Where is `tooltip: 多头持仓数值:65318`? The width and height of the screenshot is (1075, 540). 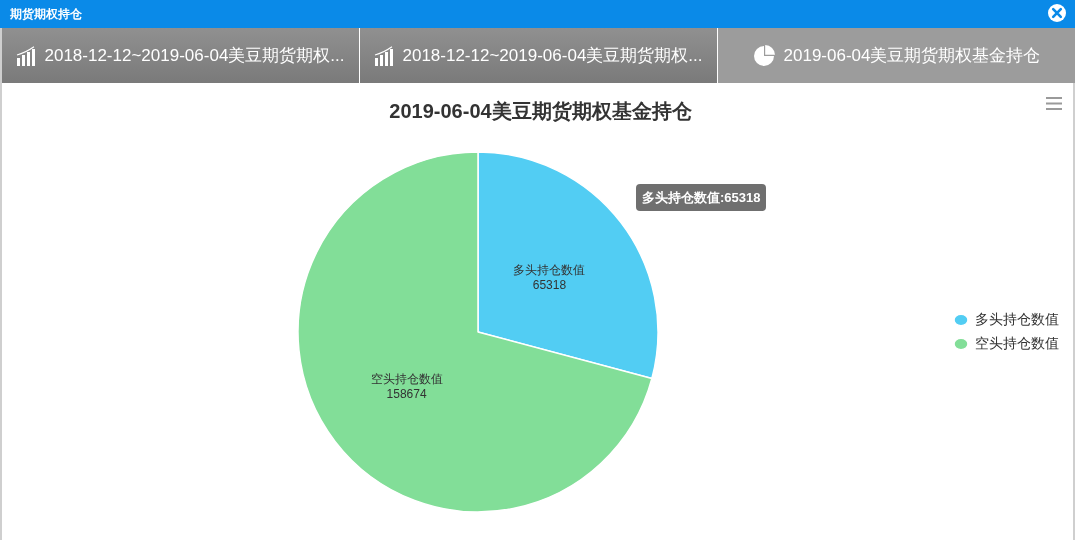 tooltip: 多头持仓数值:65318 is located at coordinates (701, 197).